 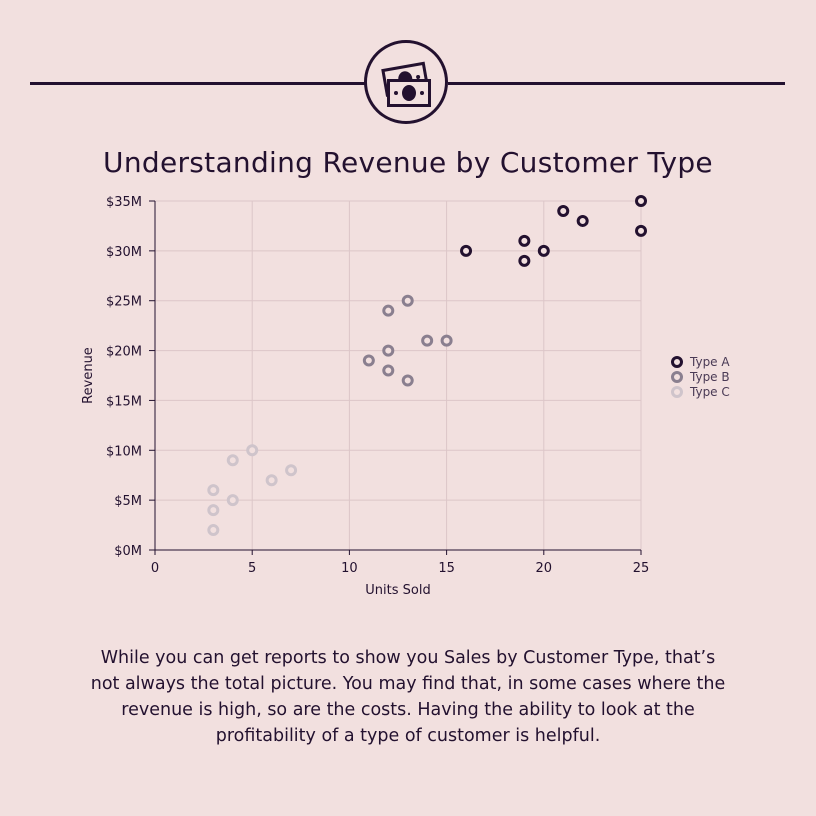 I want to click on y-tick-label: $20M, so click(x=124, y=352).